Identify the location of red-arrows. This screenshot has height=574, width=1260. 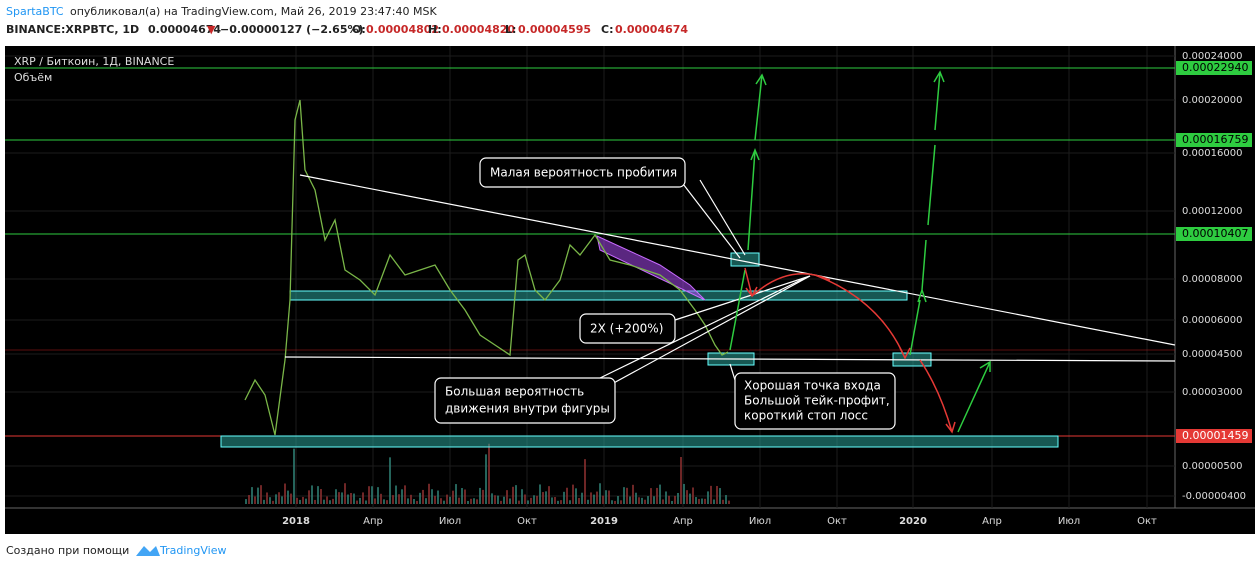
(850, 350).